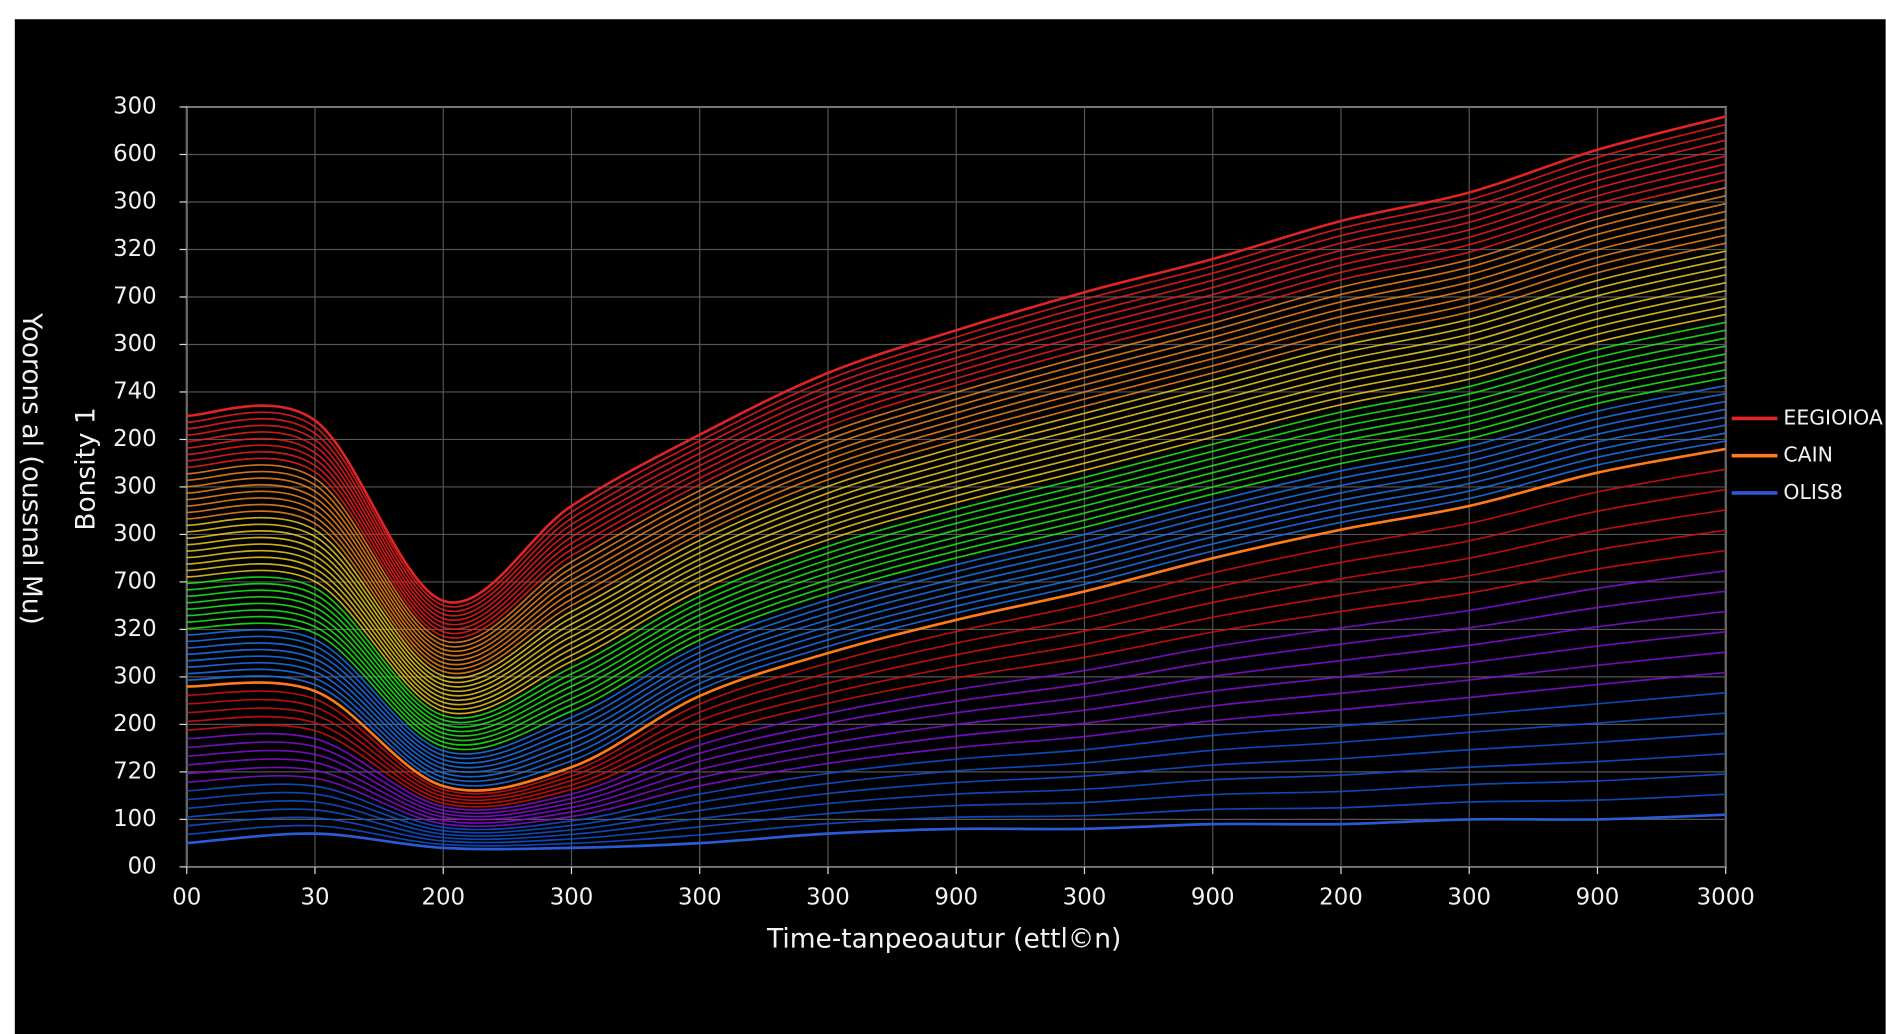  I want to click on y-tick-label: 600, so click(135, 154).